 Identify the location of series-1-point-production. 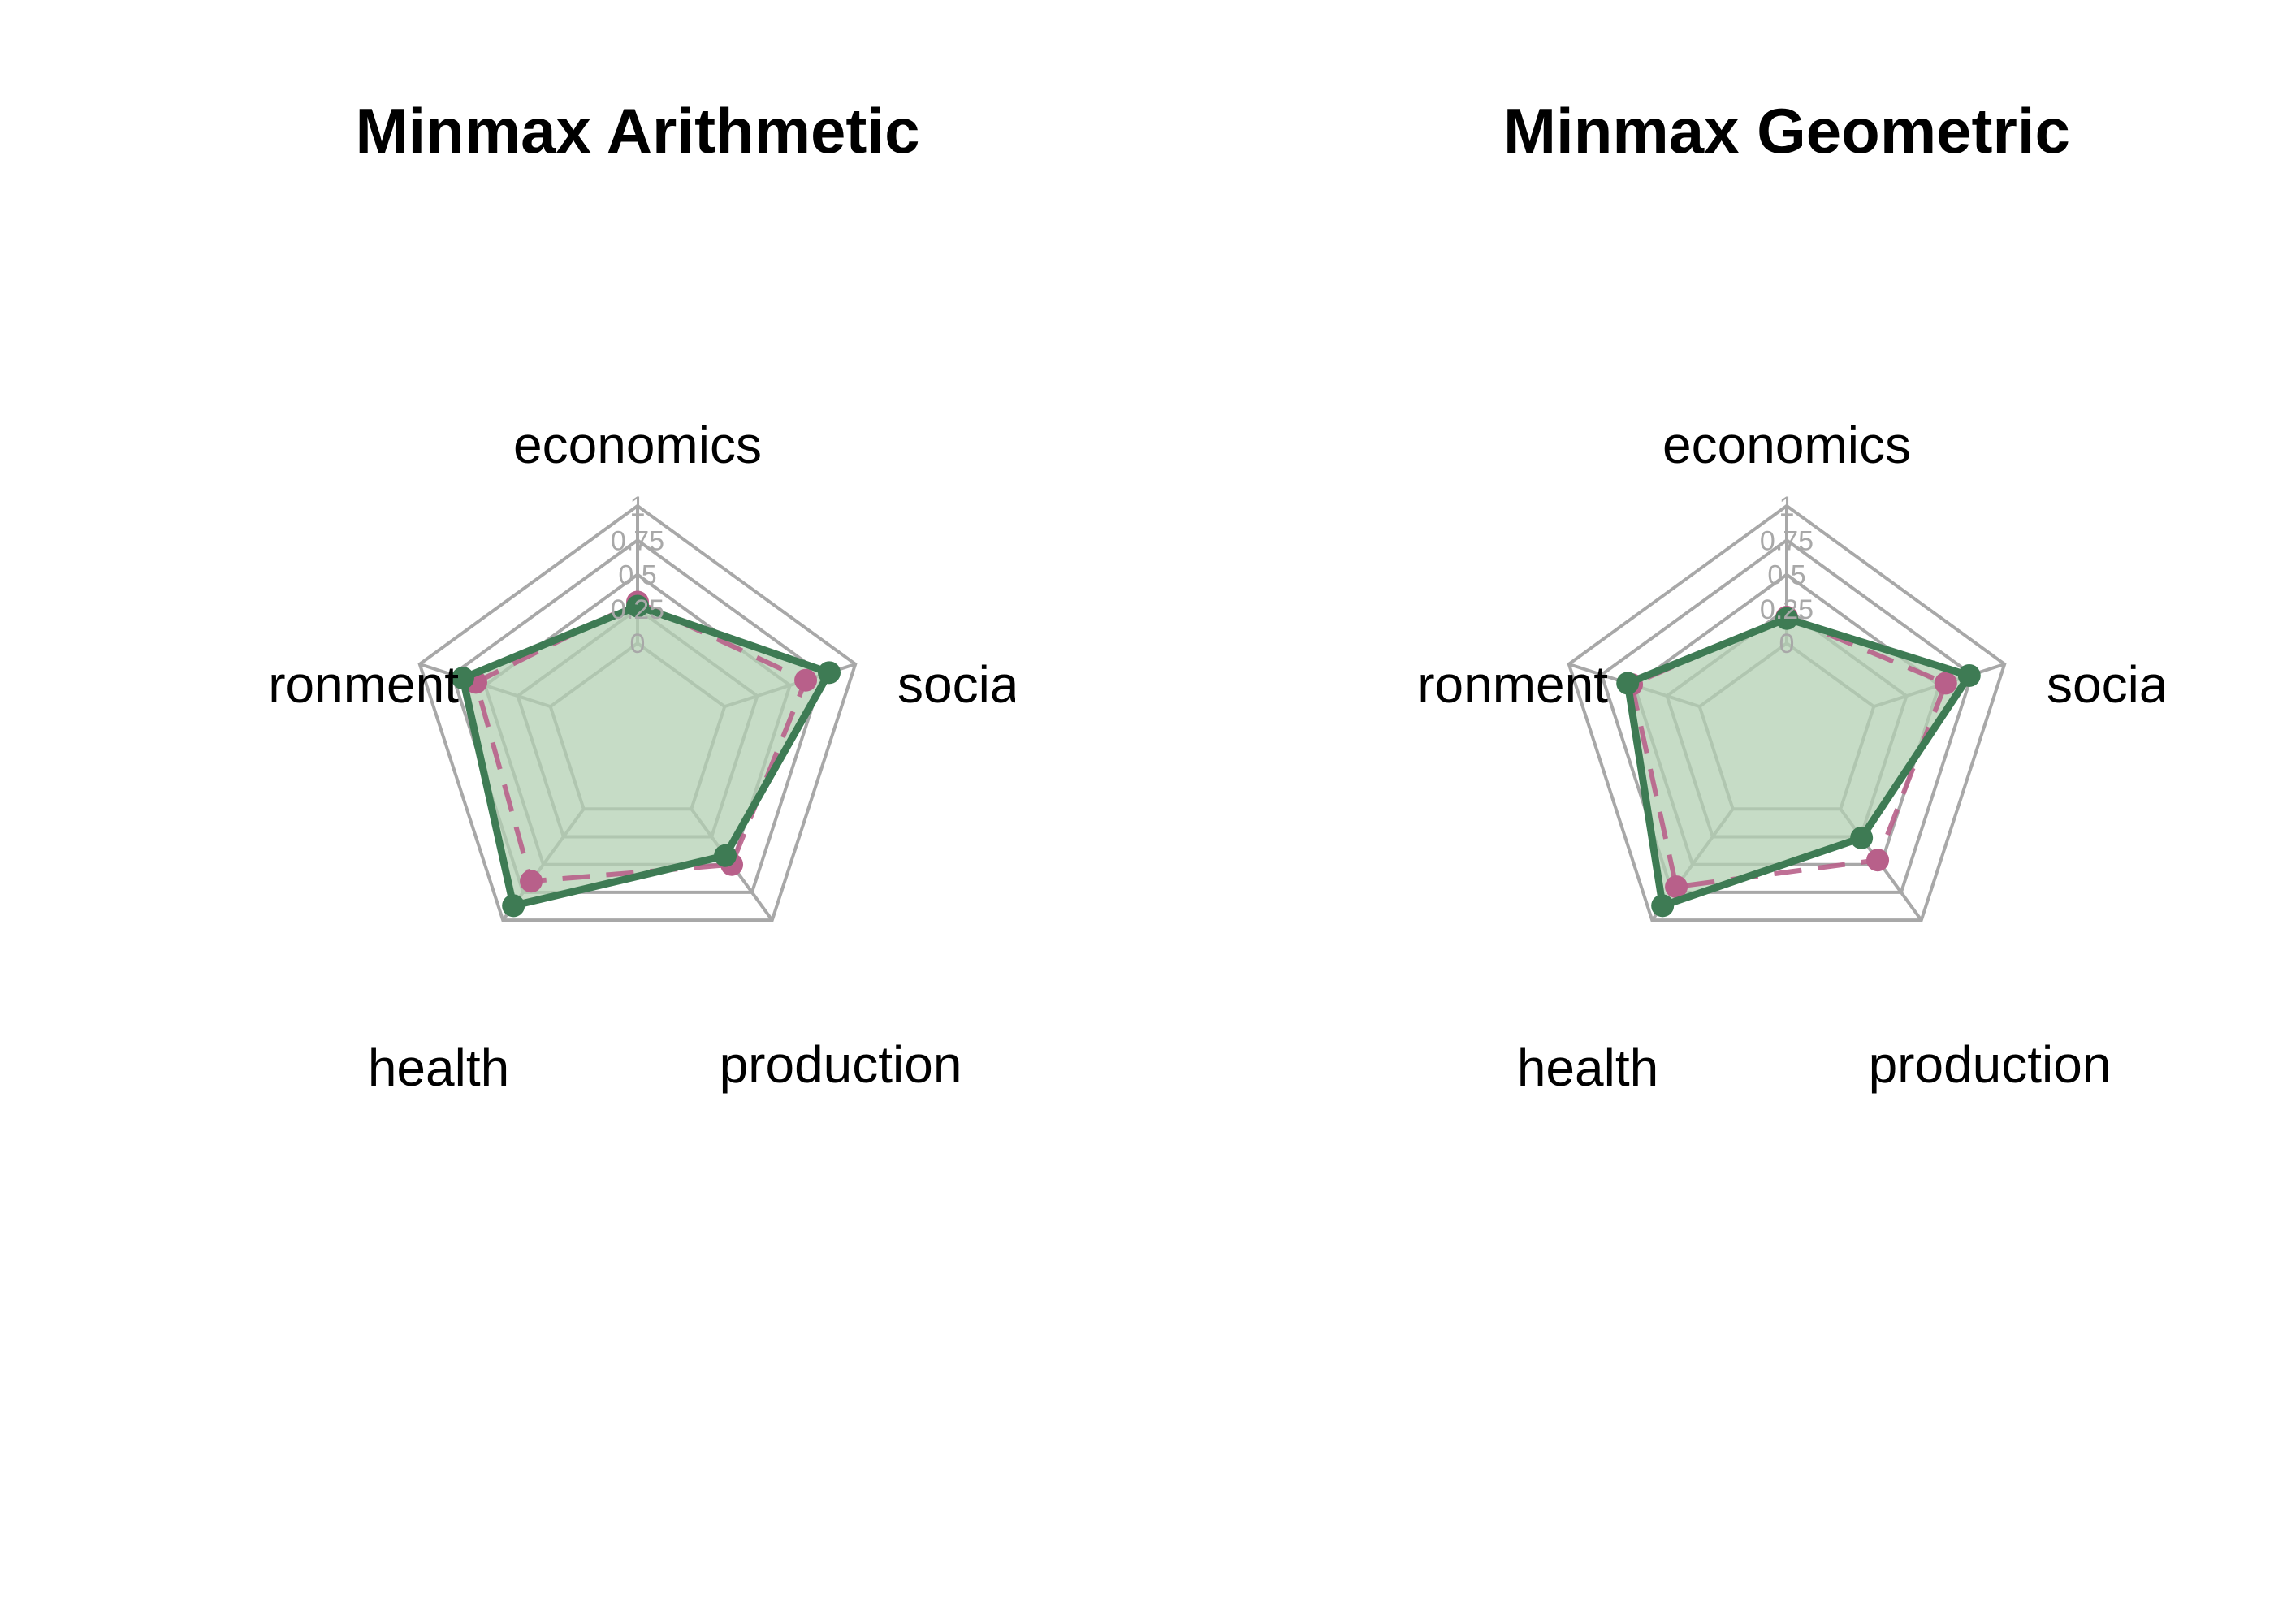
(1878, 861).